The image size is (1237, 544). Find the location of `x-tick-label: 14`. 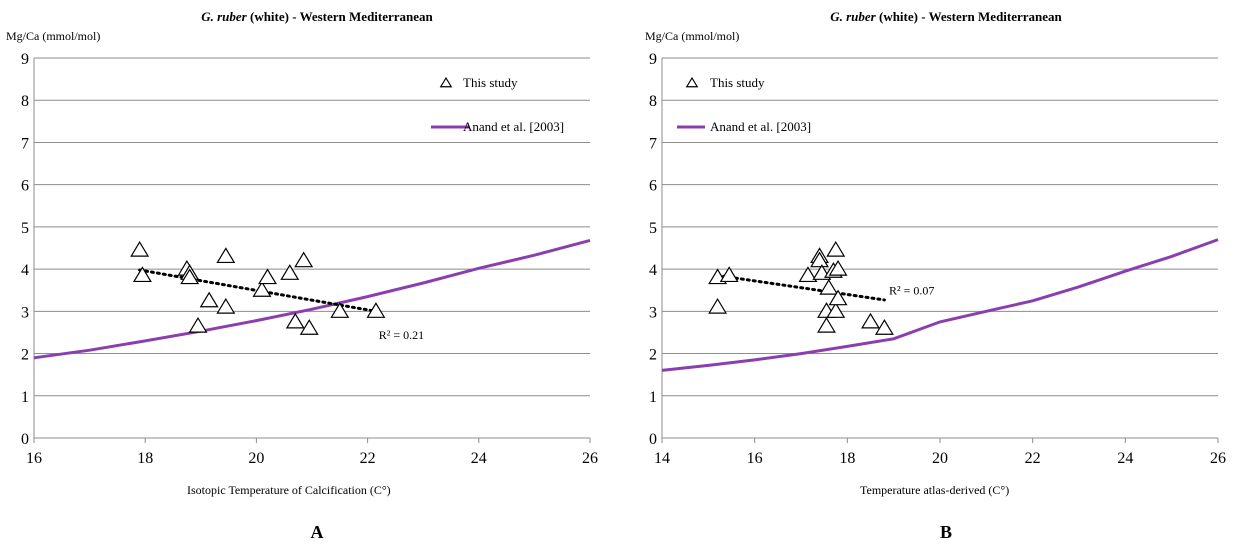

x-tick-label: 14 is located at coordinates (662, 458).